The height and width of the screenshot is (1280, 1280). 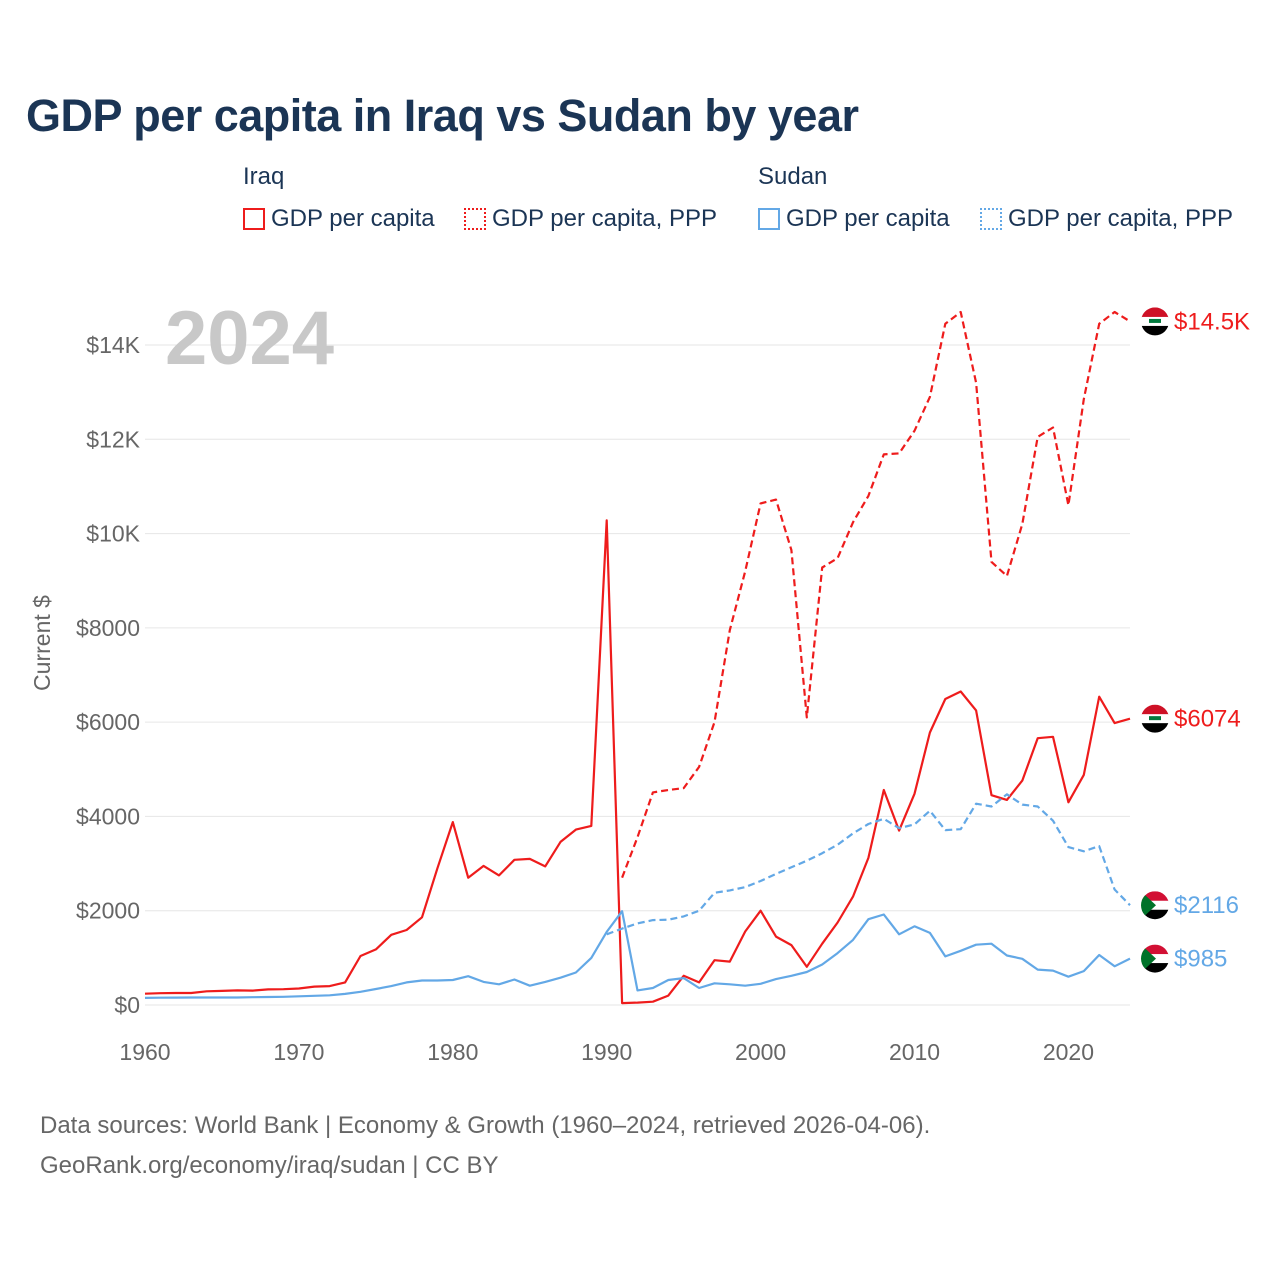 I want to click on page-title: GDP per capita in Iraq vs Sudan by year, so click(x=442, y=115).